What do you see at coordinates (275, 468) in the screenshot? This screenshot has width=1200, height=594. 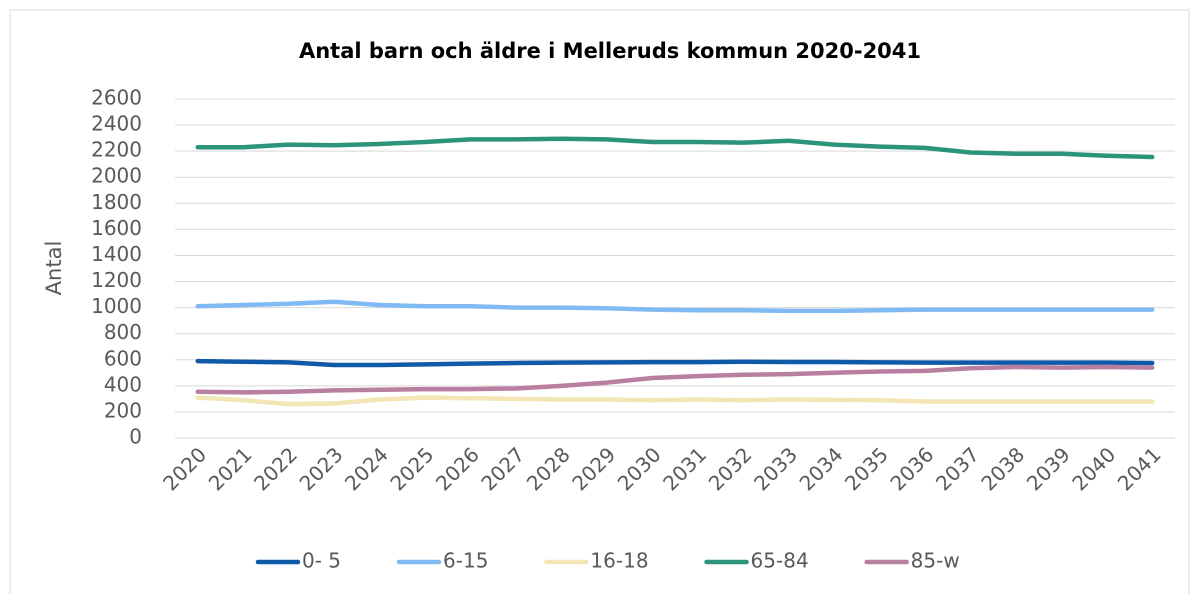 I see `x-tick-label: 2022` at bounding box center [275, 468].